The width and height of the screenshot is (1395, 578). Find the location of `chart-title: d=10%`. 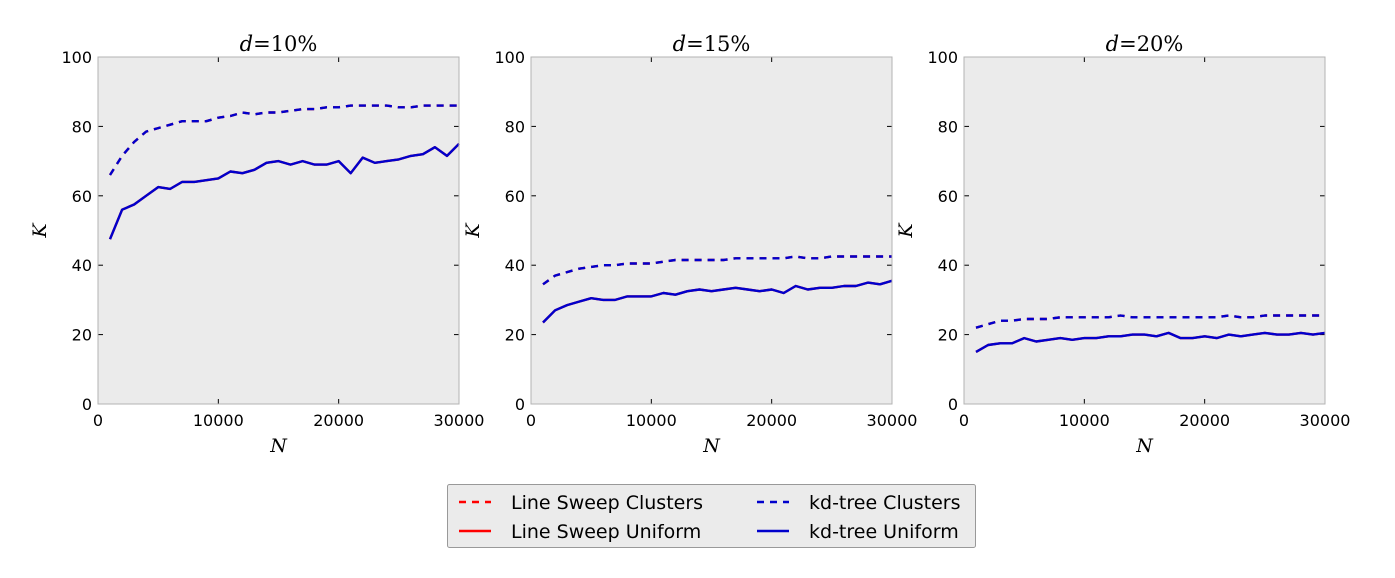

chart-title: d=10% is located at coordinates (279, 44).